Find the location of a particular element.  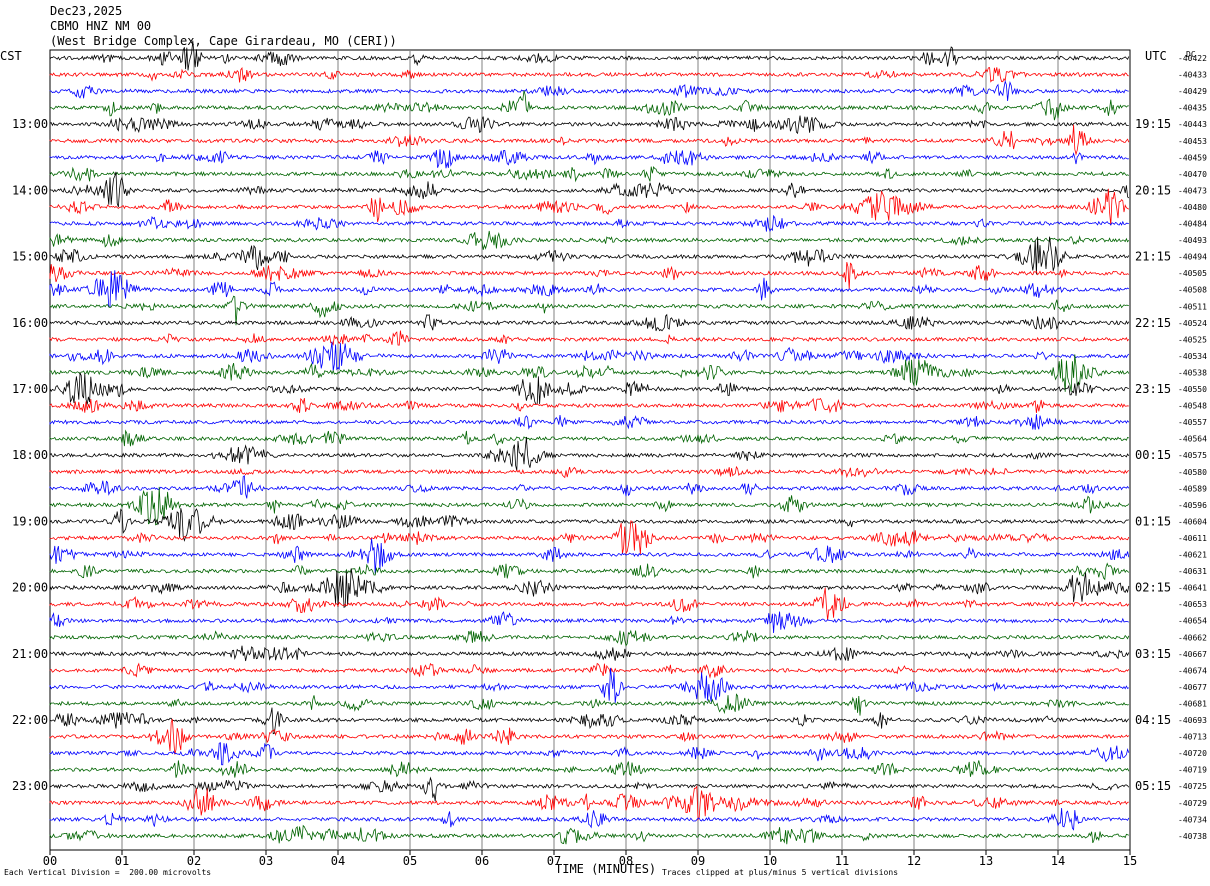

dc-offset-label: -40720 is located at coordinates (1192, 753).